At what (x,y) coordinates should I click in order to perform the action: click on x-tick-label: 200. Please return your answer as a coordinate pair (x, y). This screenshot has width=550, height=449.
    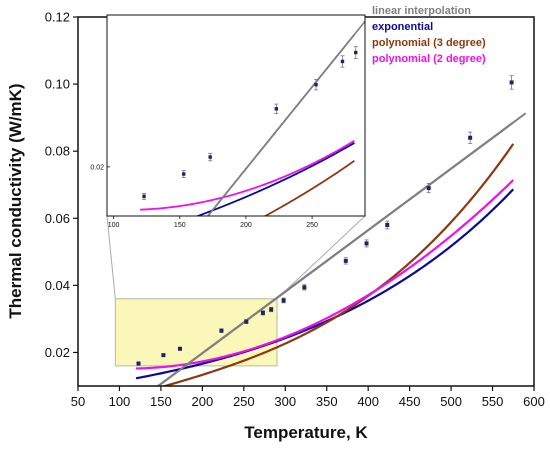
    Looking at the image, I should click on (203, 401).